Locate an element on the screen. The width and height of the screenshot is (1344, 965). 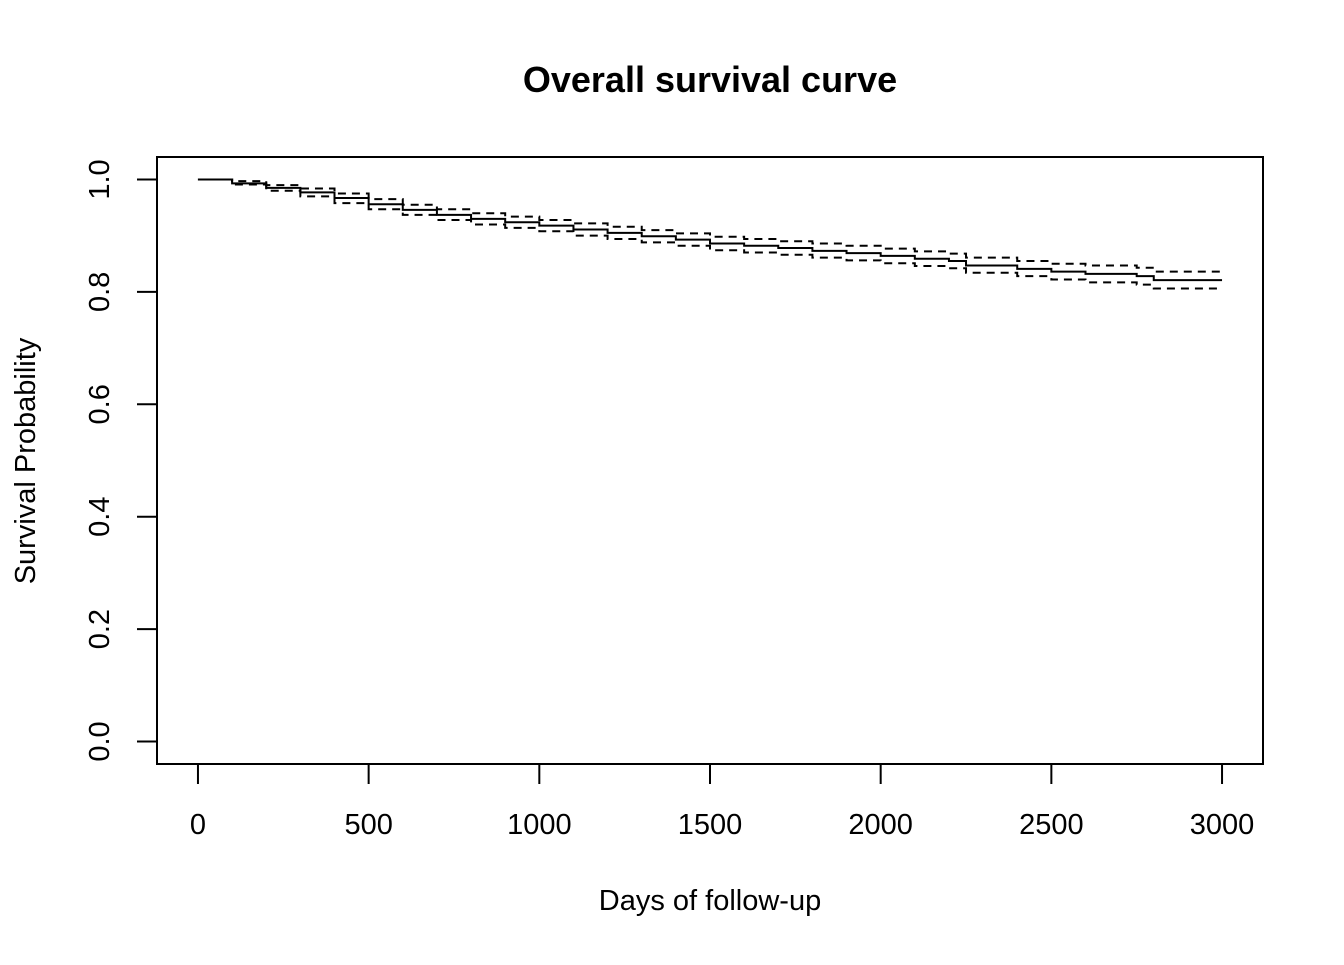
x-tick-label: 3000 is located at coordinates (1222, 825).